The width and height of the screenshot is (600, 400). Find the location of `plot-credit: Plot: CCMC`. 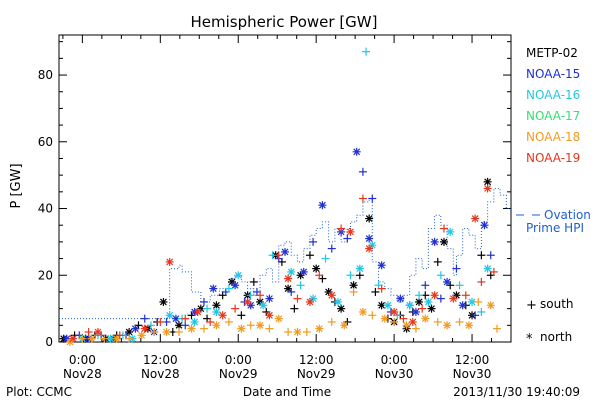

plot-credit: Plot: CCMC is located at coordinates (39, 392).